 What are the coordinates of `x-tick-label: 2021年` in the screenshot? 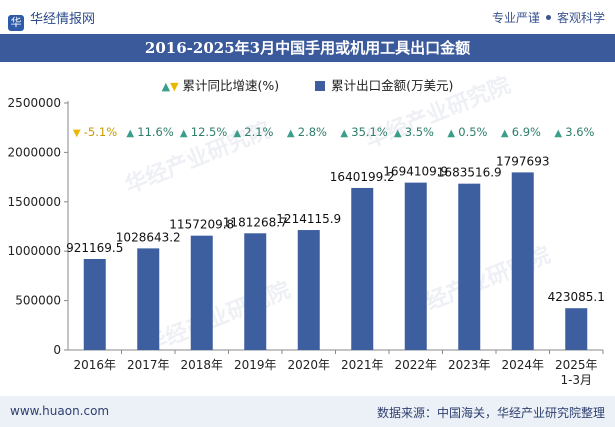 It's located at (362, 365).